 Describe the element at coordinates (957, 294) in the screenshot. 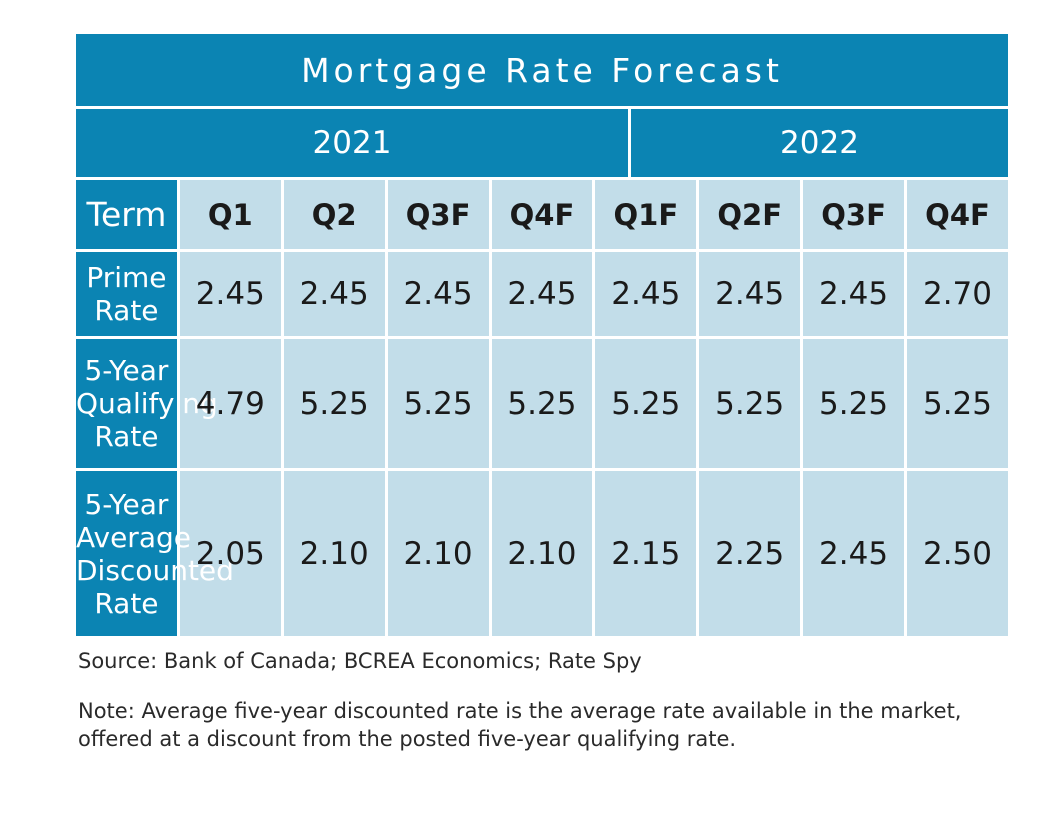

I see `rate-value-cell: 2.70` at that location.